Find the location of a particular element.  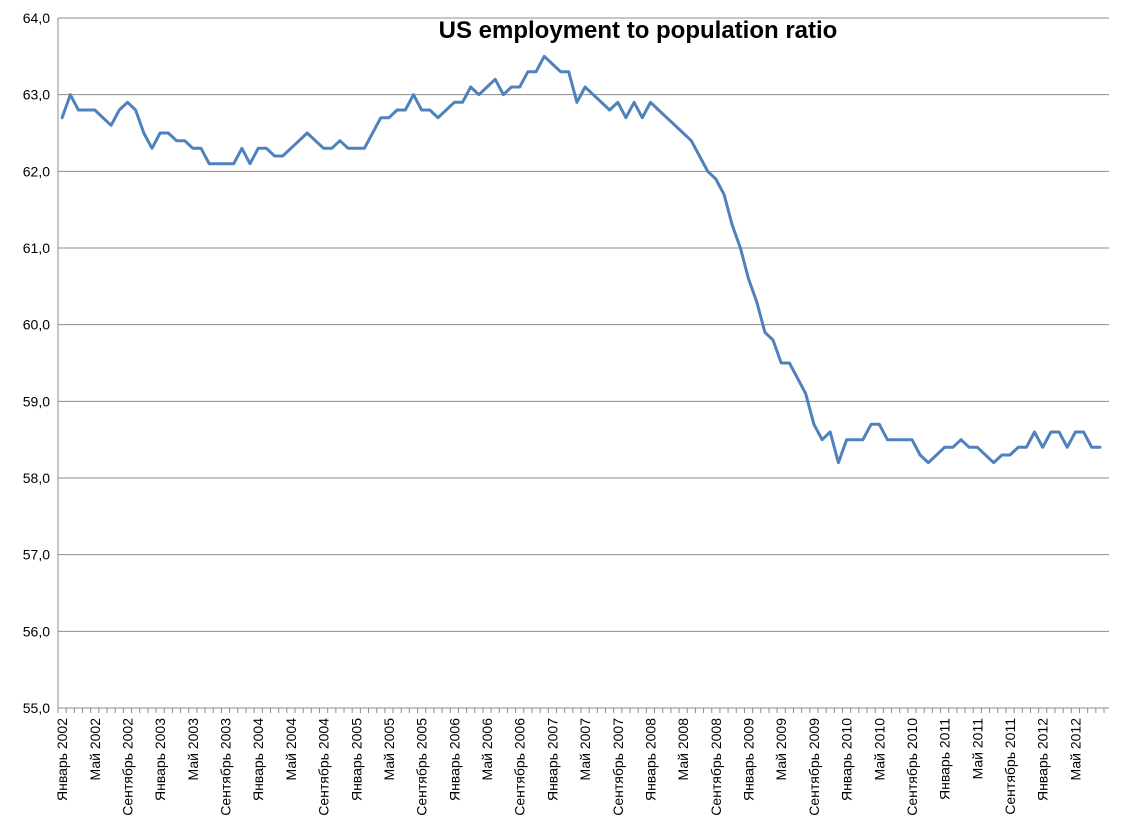

x-tick-label: Май 2005 is located at coordinates (389, 749).